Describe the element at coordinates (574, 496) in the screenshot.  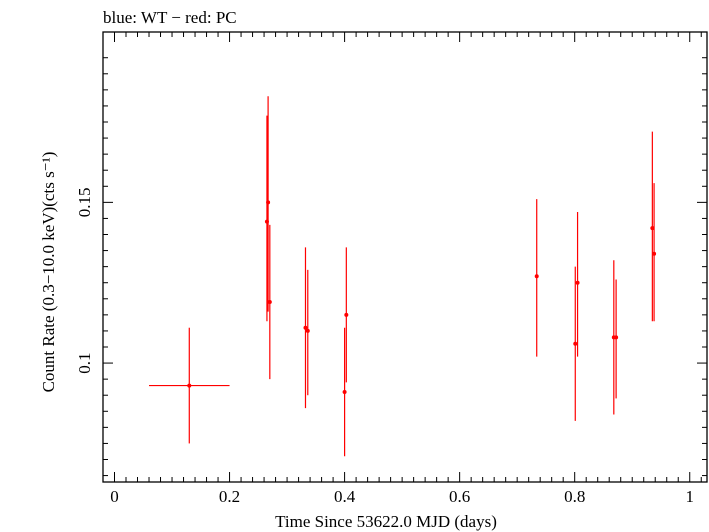
I see `x-tick-label: 0.8` at that location.